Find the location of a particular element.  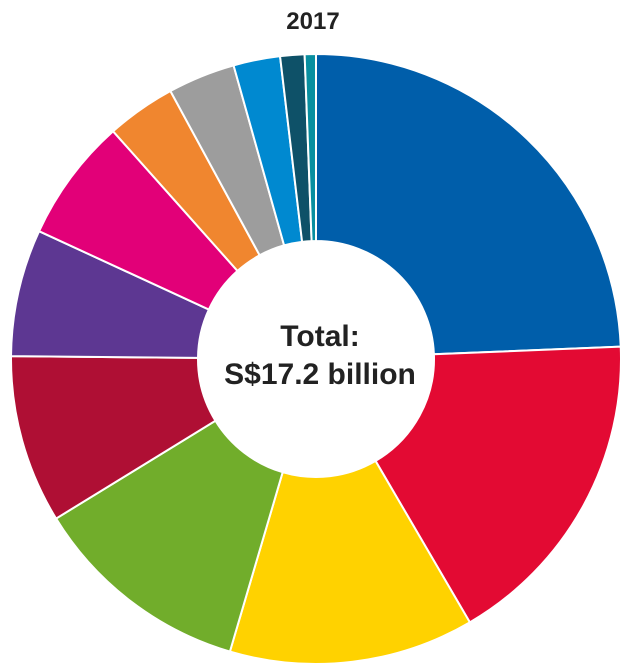

center-total-label: Total: S$17.2 billion is located at coordinates (320, 356).